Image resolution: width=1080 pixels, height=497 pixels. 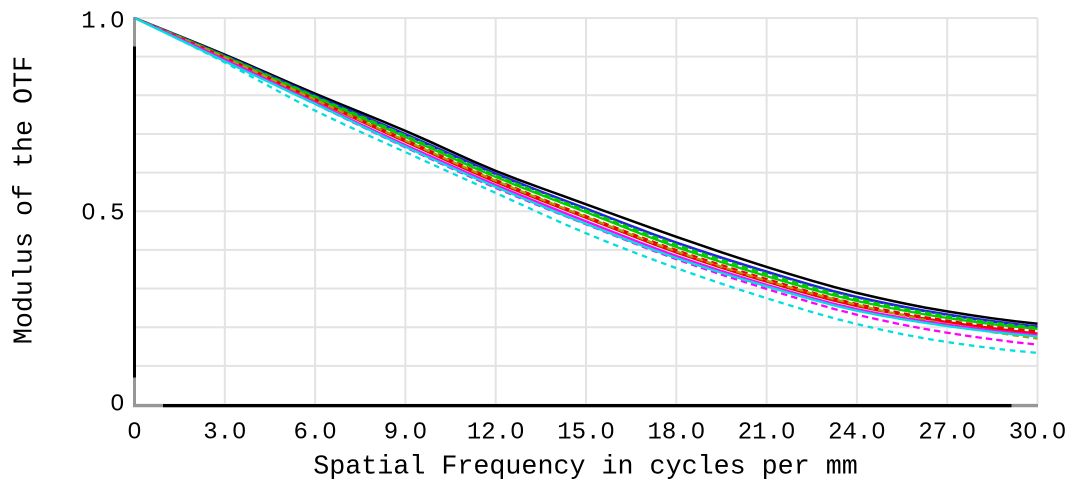 What do you see at coordinates (585, 468) in the screenshot?
I see `svg-text:Spatial Frequency in cycles pe: Spatial Frequency in cycles per mm` at bounding box center [585, 468].